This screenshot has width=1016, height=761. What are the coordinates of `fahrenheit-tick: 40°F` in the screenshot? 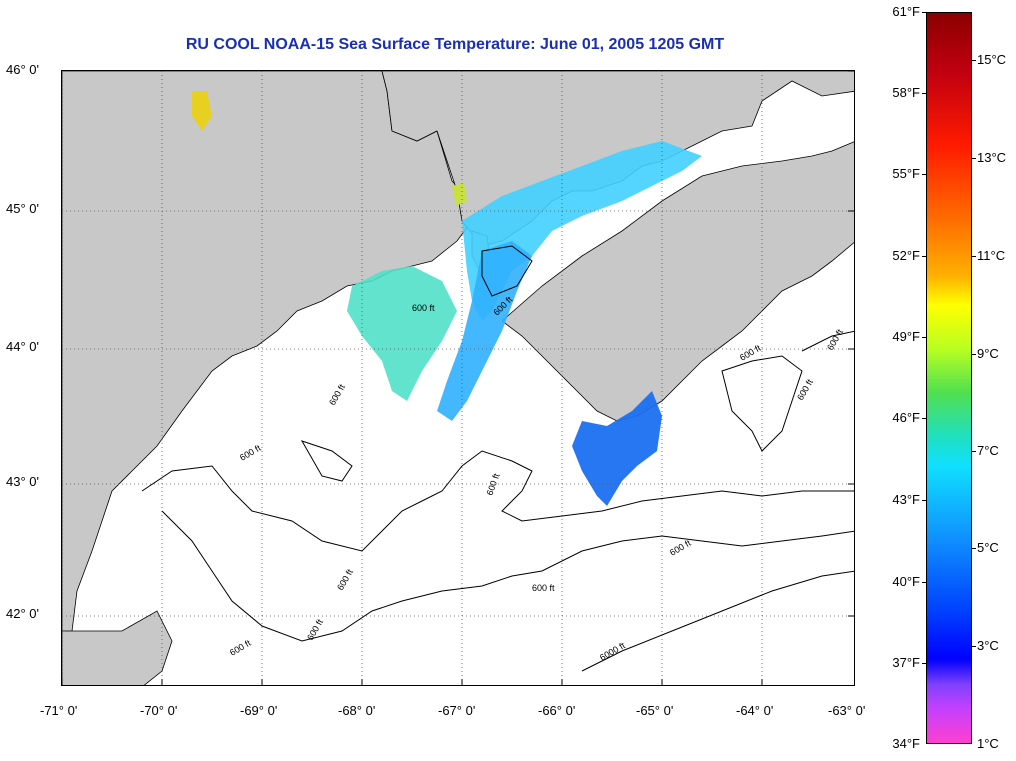 It's located at (906, 581).